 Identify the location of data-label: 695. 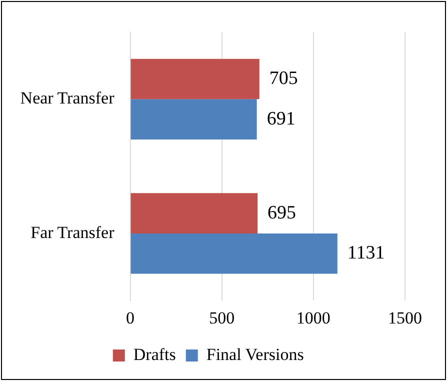
(282, 213).